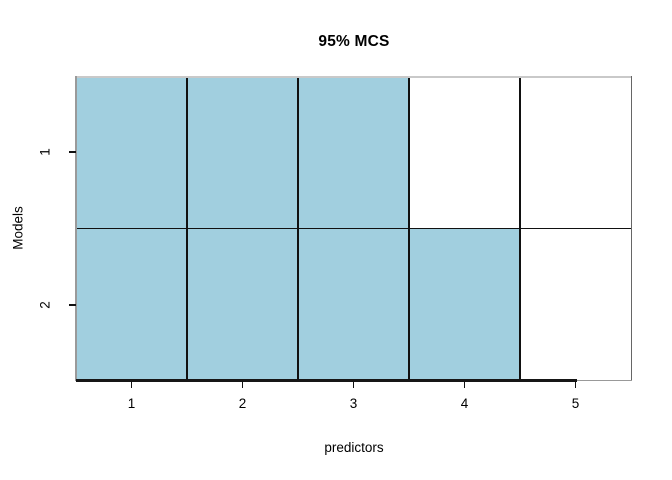 The width and height of the screenshot is (672, 480). I want to click on plot-border-bottom, so click(604, 381).